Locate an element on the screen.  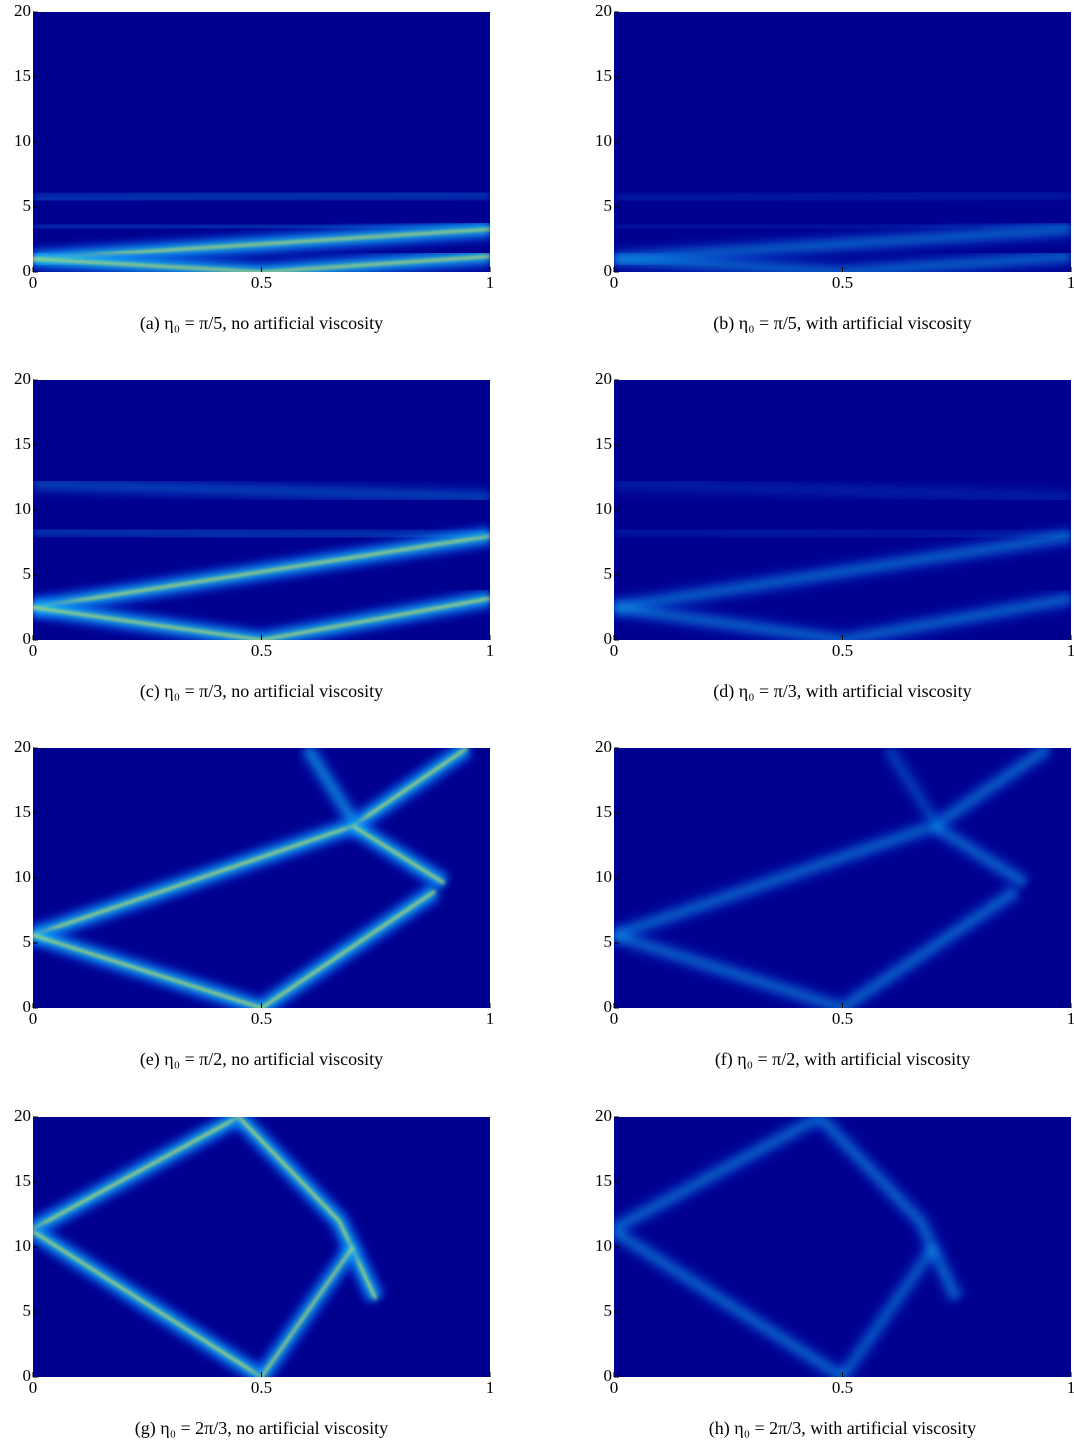
caption: (g) η₀ = 2π/3, no artificial viscosity is located at coordinates (261, 1428).